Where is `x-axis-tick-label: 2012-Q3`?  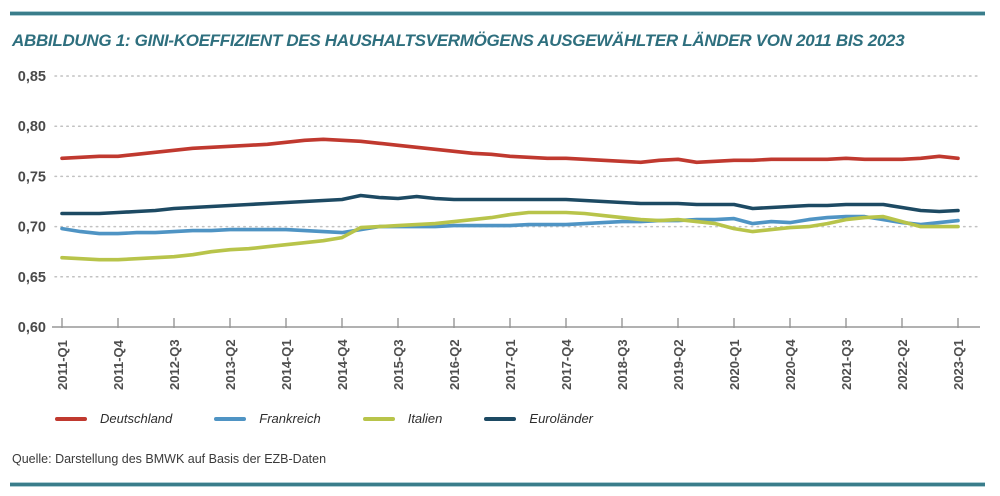
x-axis-tick-label: 2012-Q3 is located at coordinates (174, 364).